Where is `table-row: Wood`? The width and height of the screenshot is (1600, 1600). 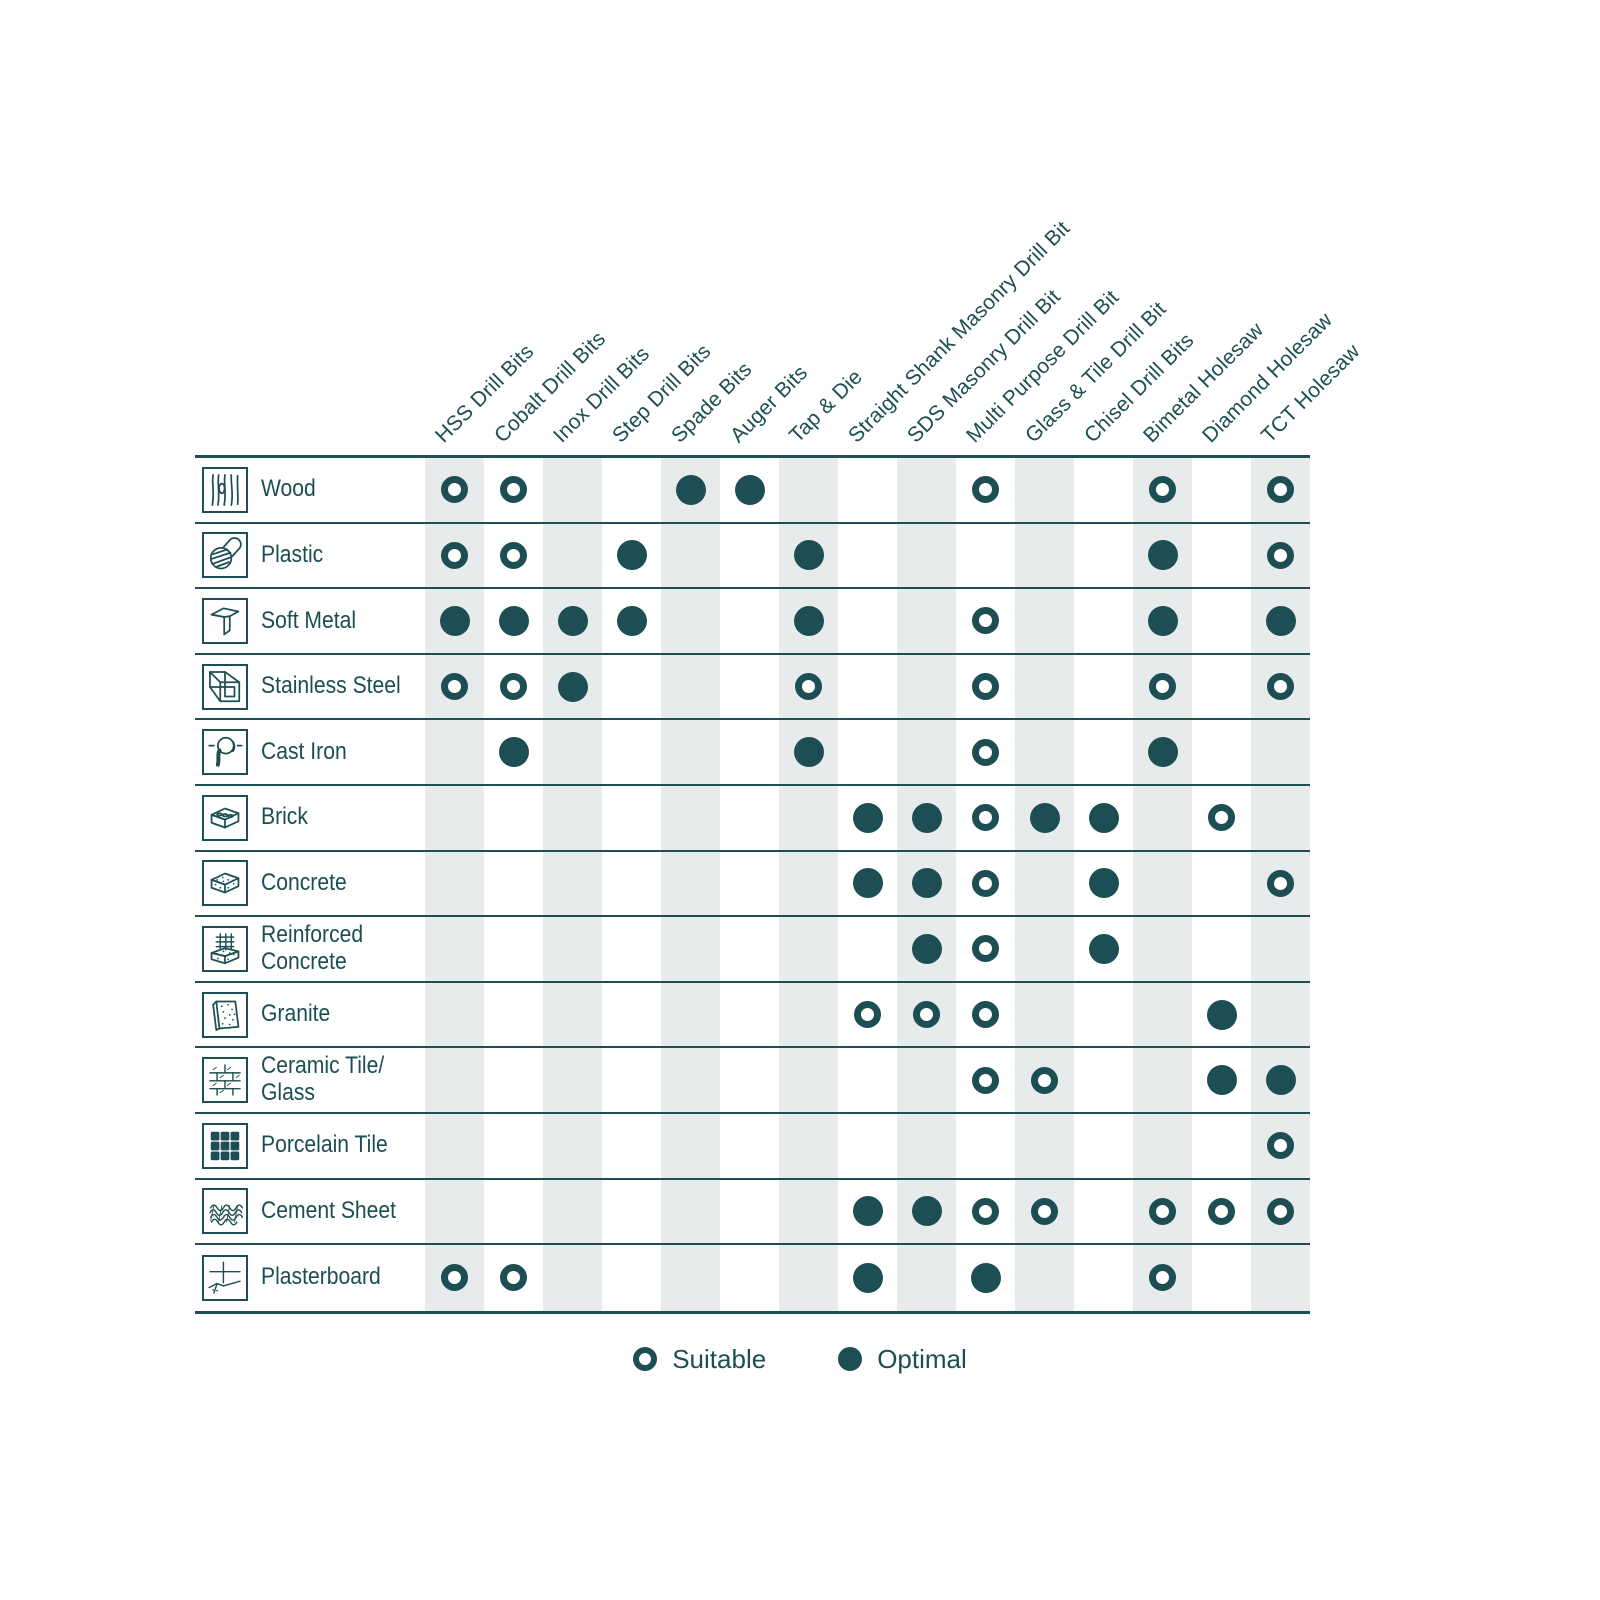 table-row: Wood is located at coordinates (752, 491).